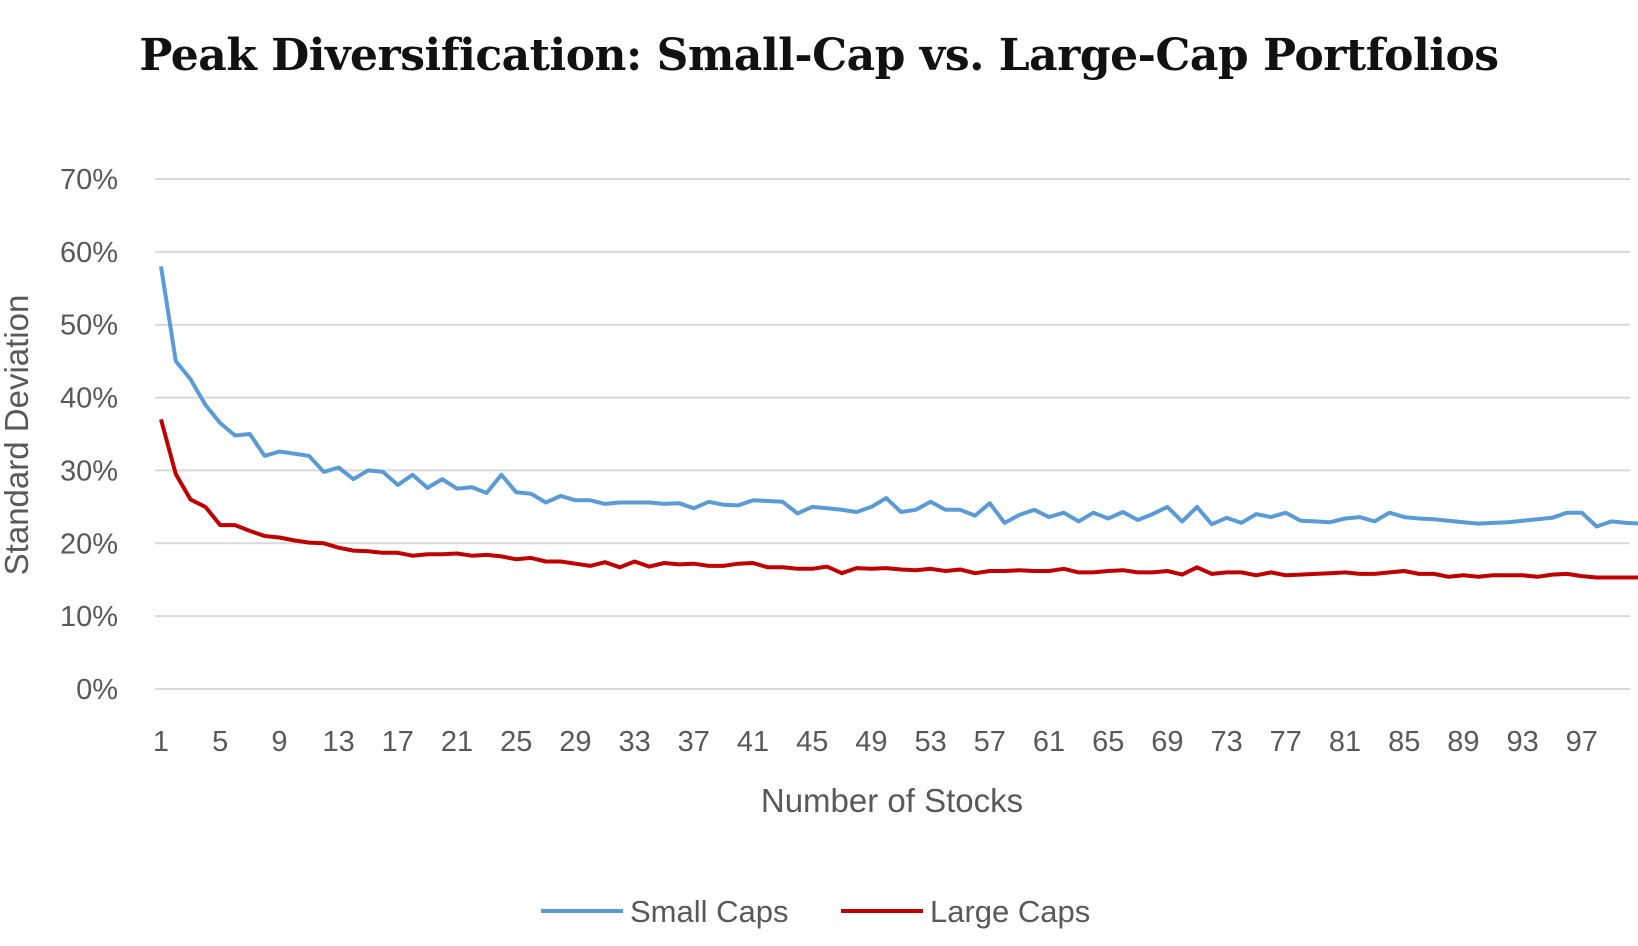 The width and height of the screenshot is (1638, 946). I want to click on x-tick-label: 13, so click(338, 742).